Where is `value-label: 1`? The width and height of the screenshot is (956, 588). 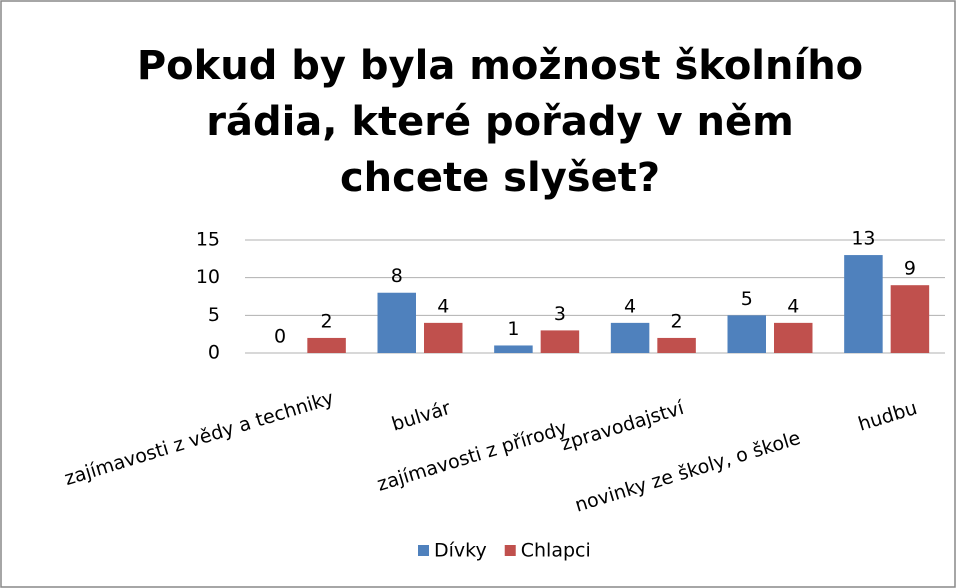
value-label: 1 is located at coordinates (513, 329).